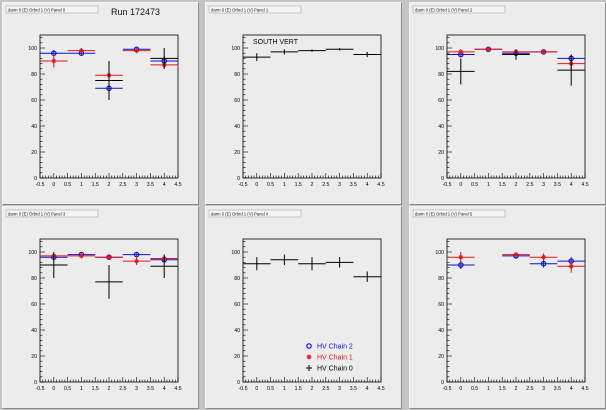  Describe the element at coordinates (109, 389) in the screenshot. I see `x-tick-label: 2` at that location.